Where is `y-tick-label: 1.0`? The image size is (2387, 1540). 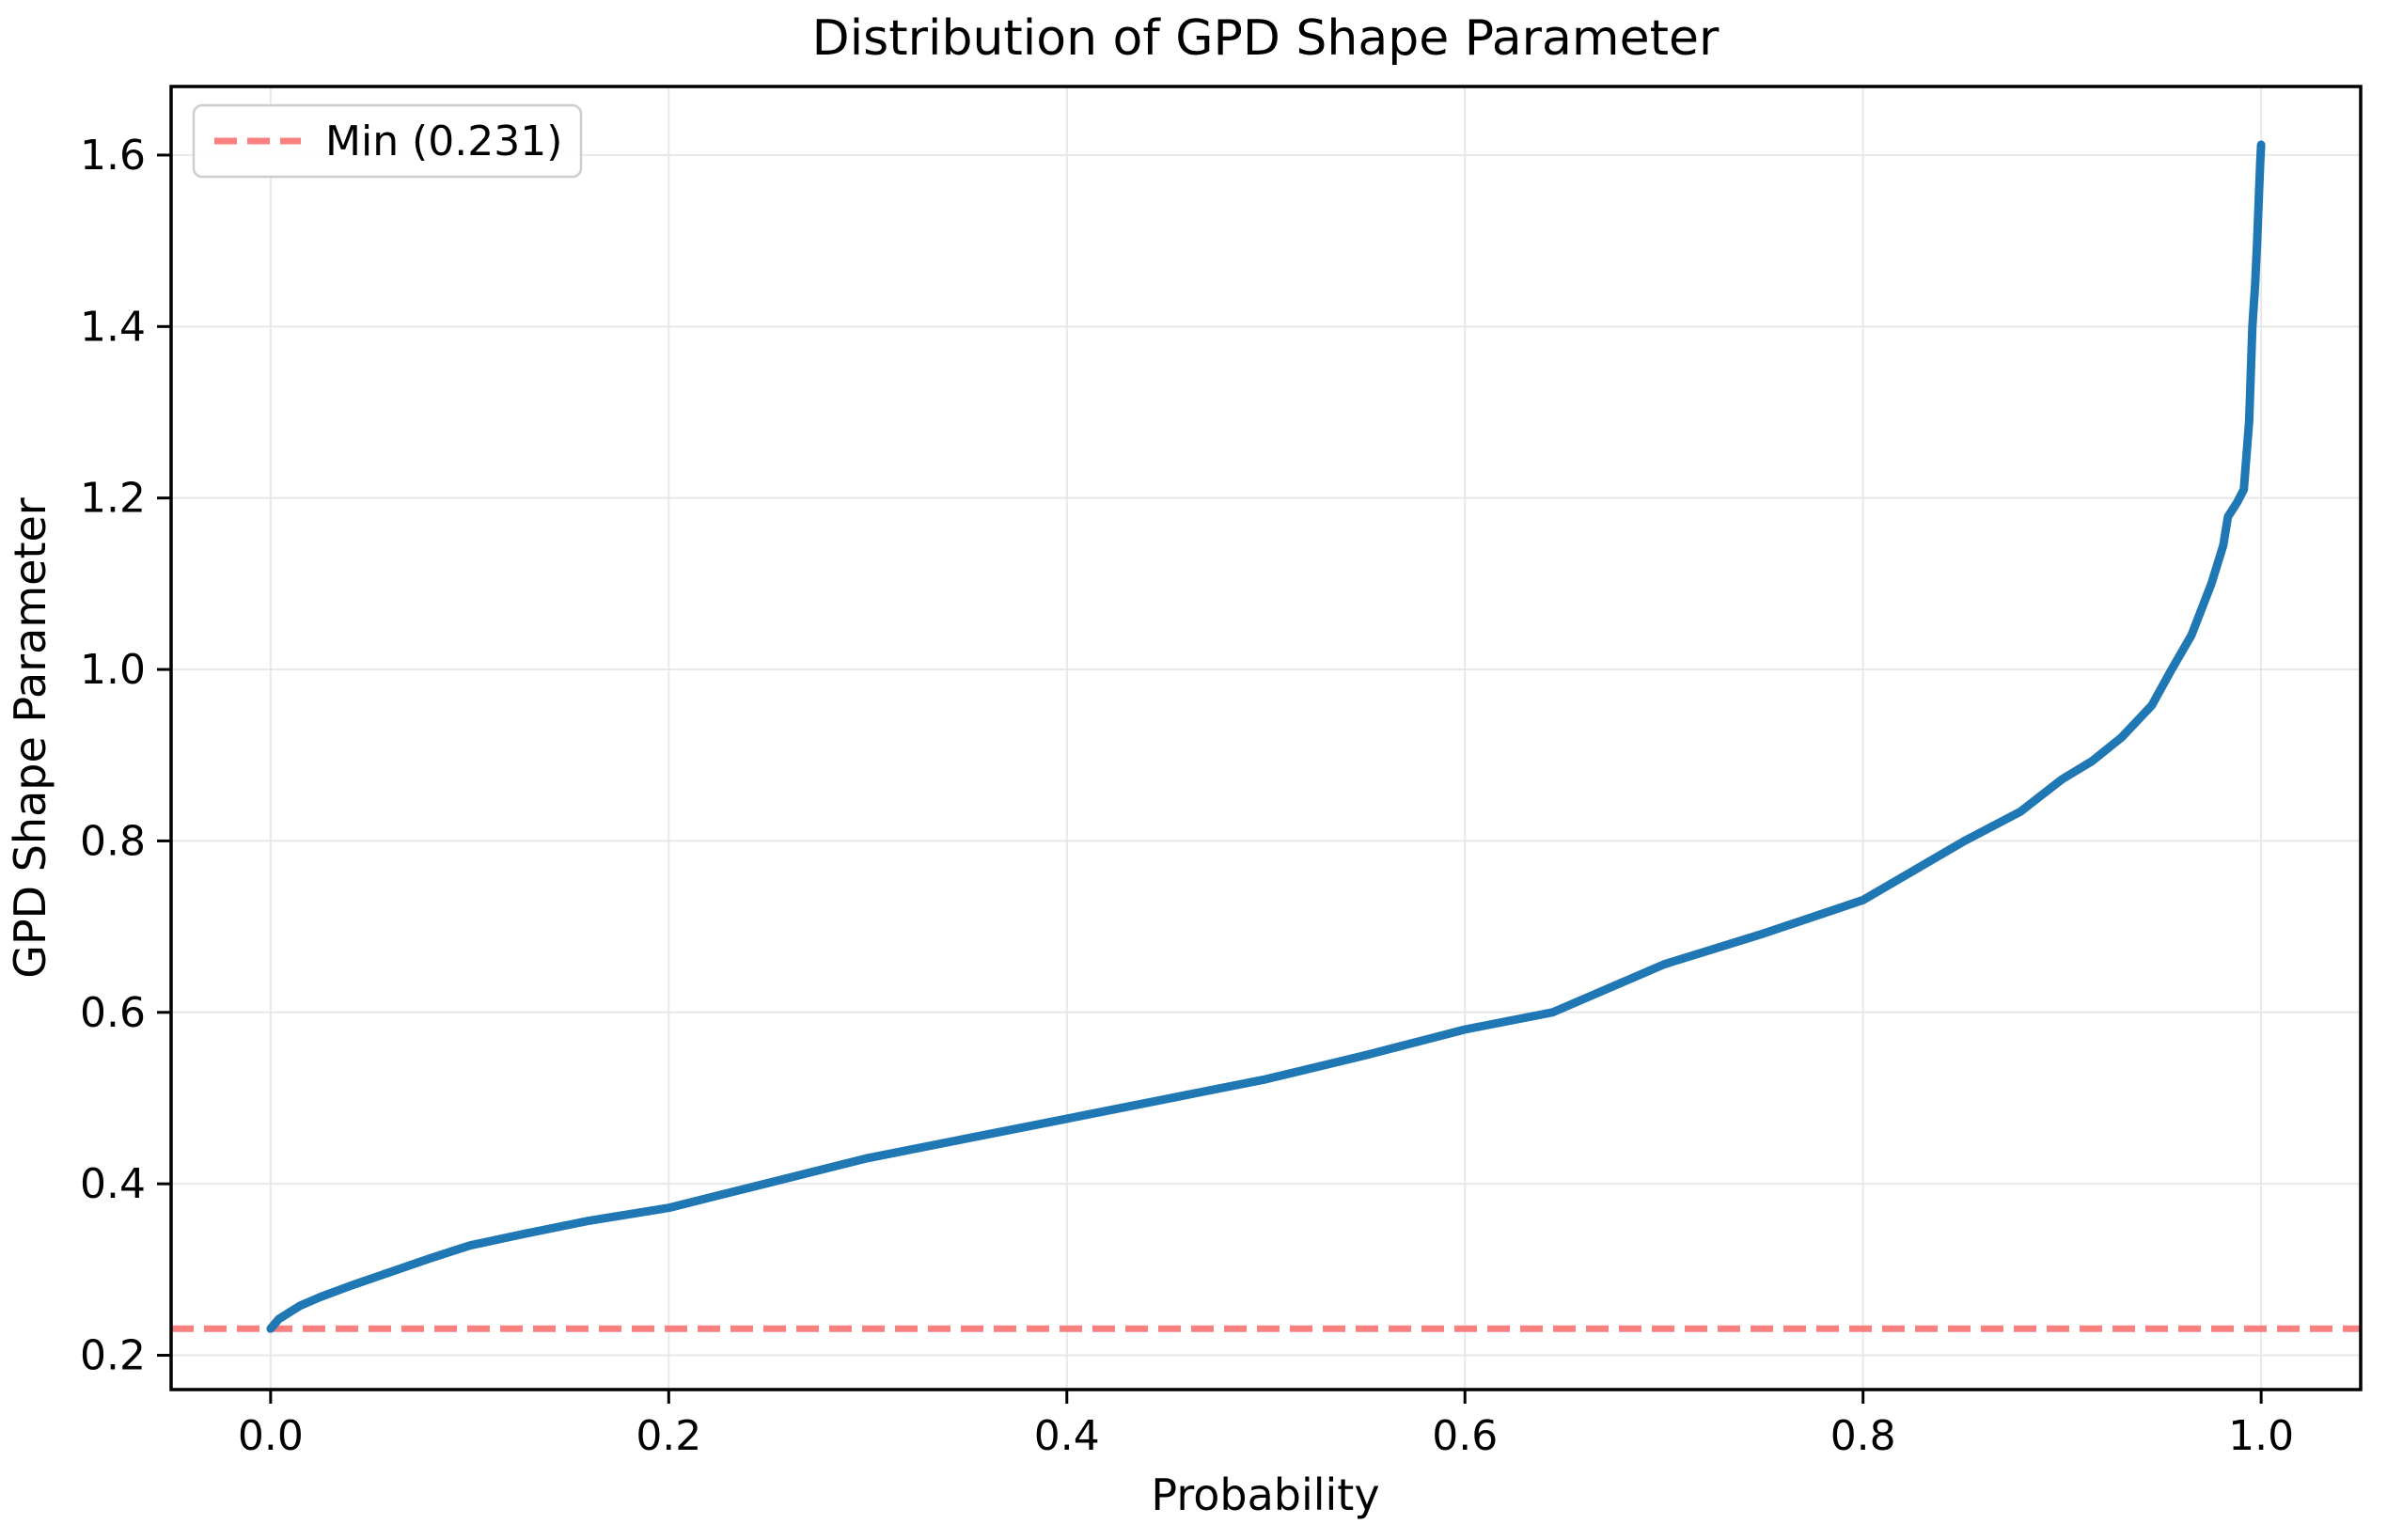 y-tick-label: 1.0 is located at coordinates (113, 670).